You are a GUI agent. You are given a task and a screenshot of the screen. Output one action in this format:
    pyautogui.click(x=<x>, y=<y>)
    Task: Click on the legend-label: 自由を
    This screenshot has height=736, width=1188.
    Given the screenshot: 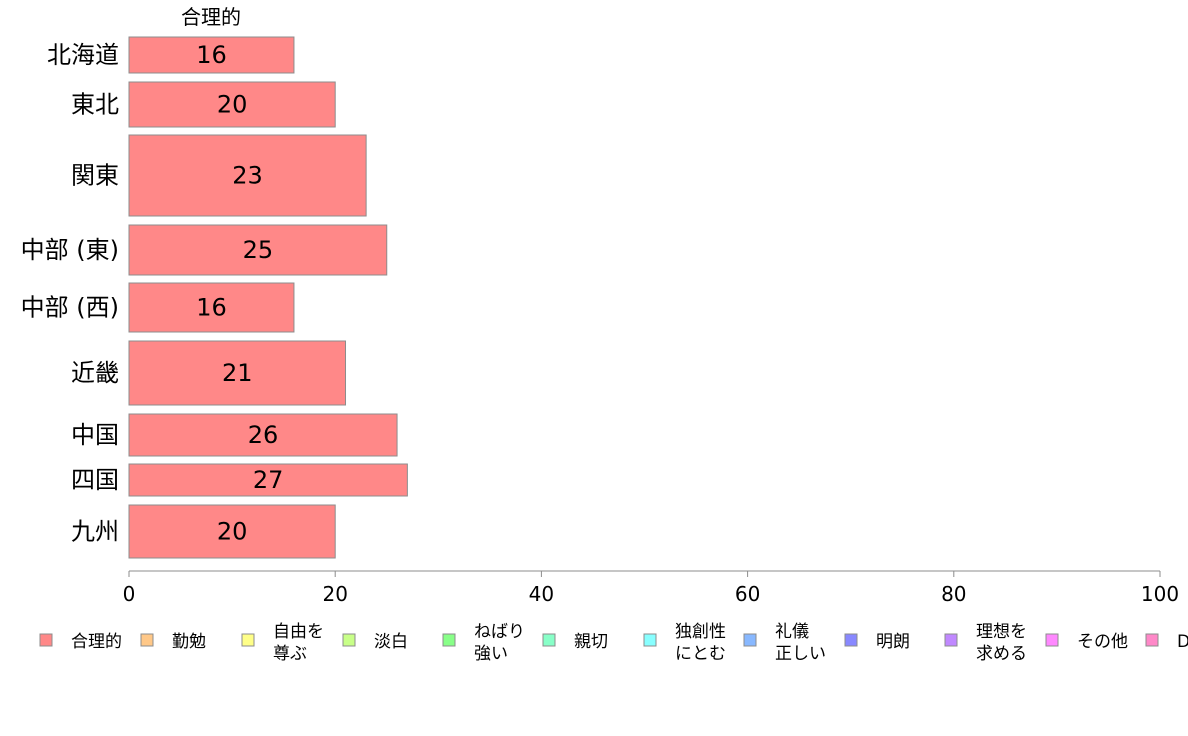 What is the action you would take?
    pyautogui.click(x=298, y=632)
    